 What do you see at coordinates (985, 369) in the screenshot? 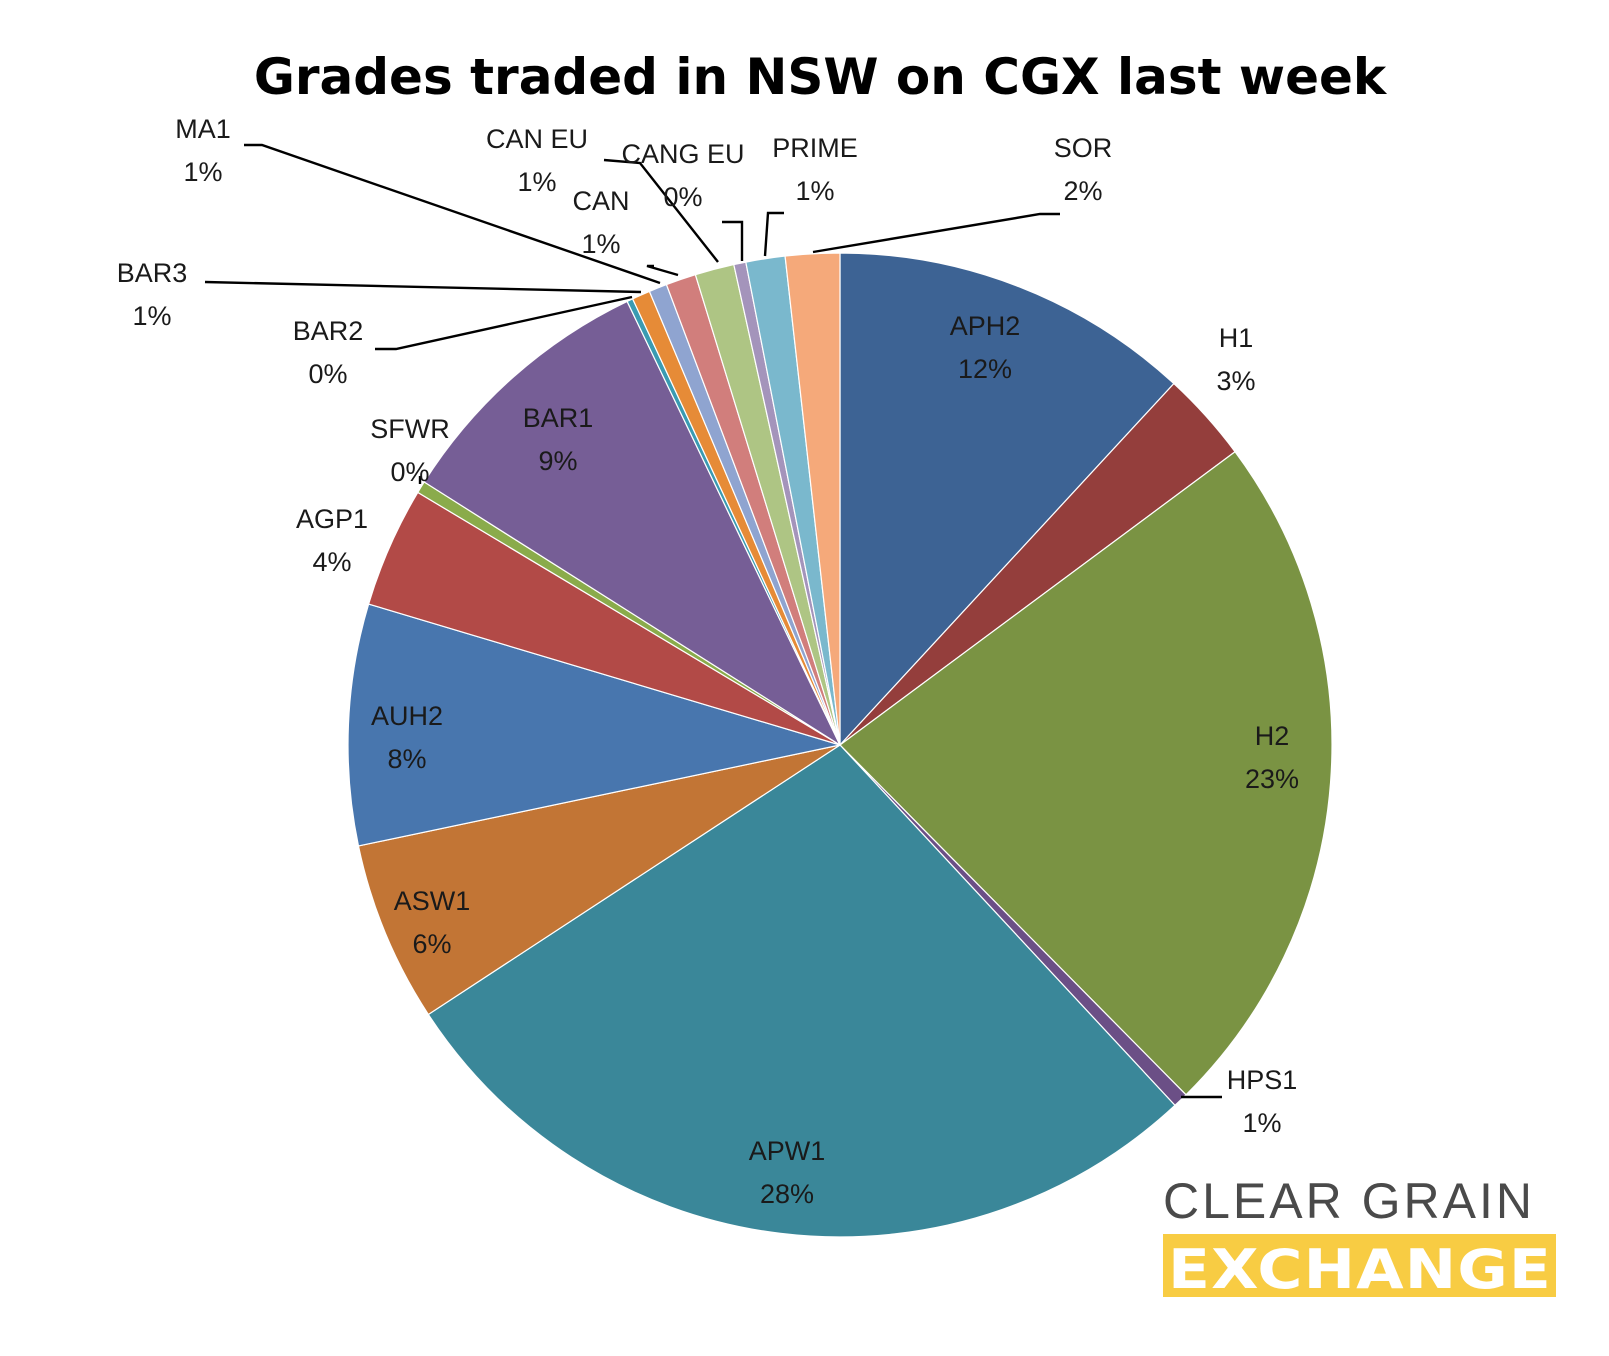
I see `label-percent: 12%` at bounding box center [985, 369].